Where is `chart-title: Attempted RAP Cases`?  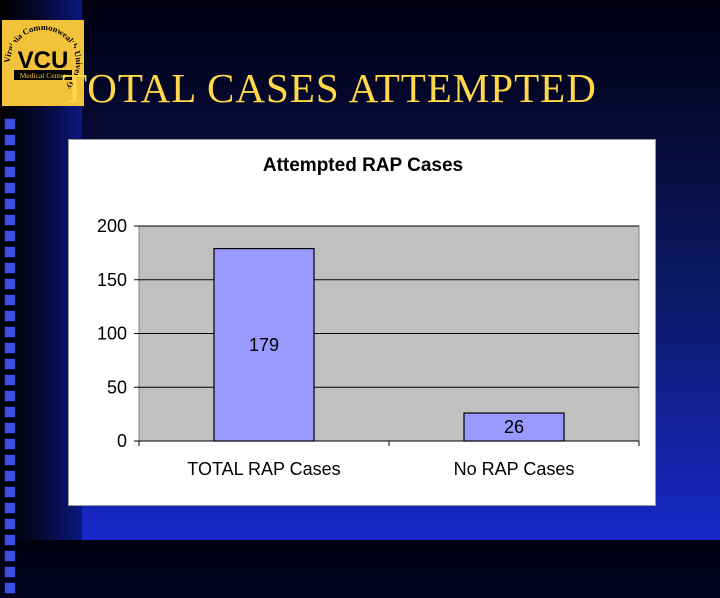 chart-title: Attempted RAP Cases is located at coordinates (363, 165).